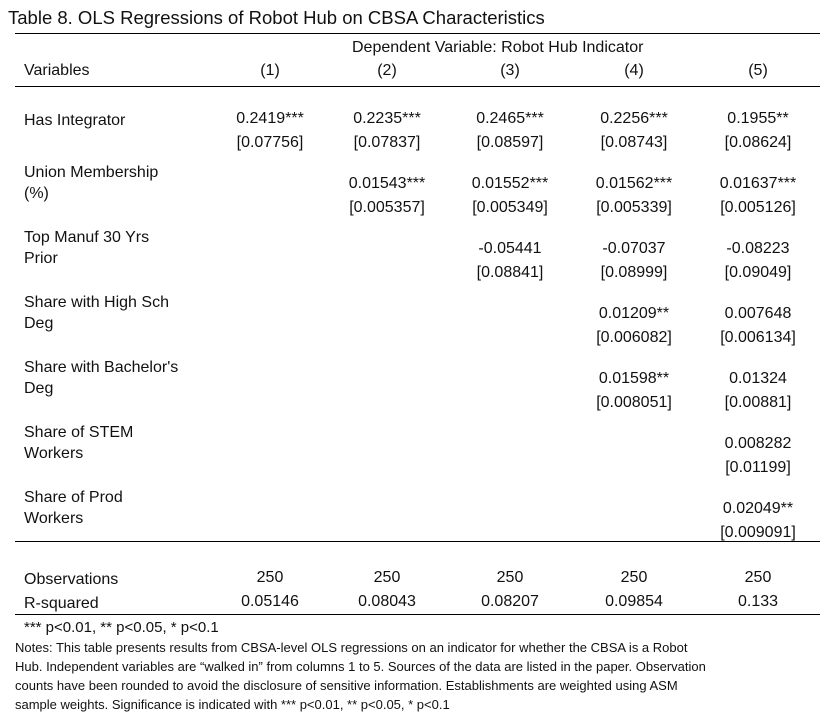 The height and width of the screenshot is (723, 829). I want to click on coefficient-cell: 0.2235***, so click(387, 118).